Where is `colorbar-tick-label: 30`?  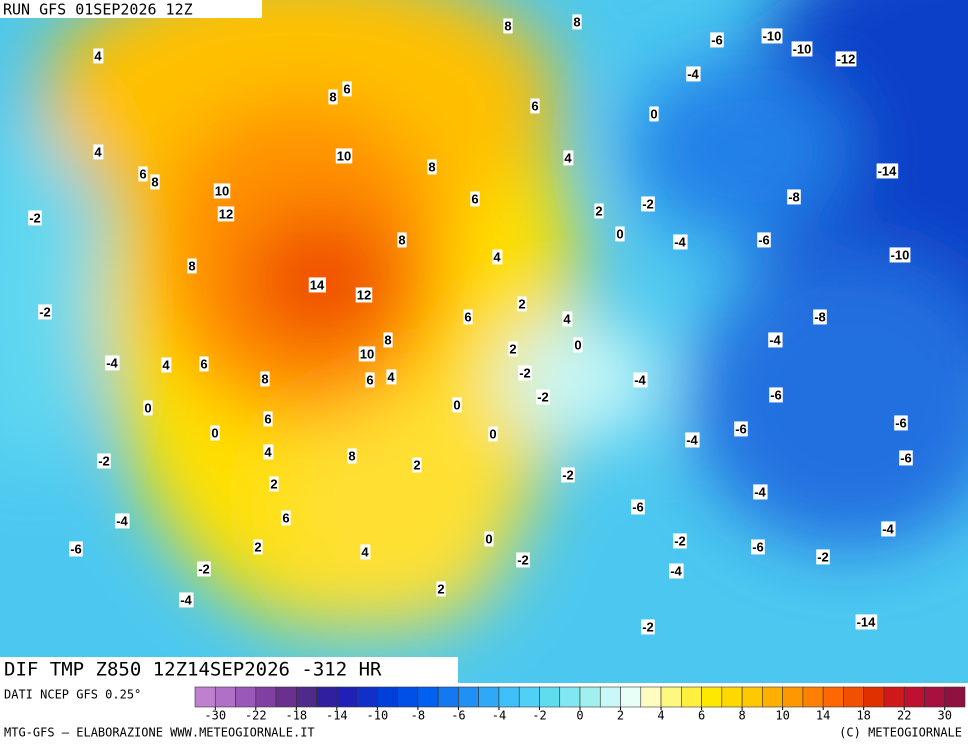
colorbar-tick-label: 30 is located at coordinates (945, 716).